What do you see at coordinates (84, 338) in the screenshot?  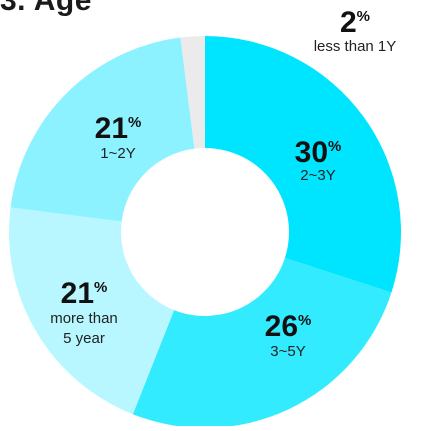 I see `category-label-more-than-5-year: 5 year` at bounding box center [84, 338].